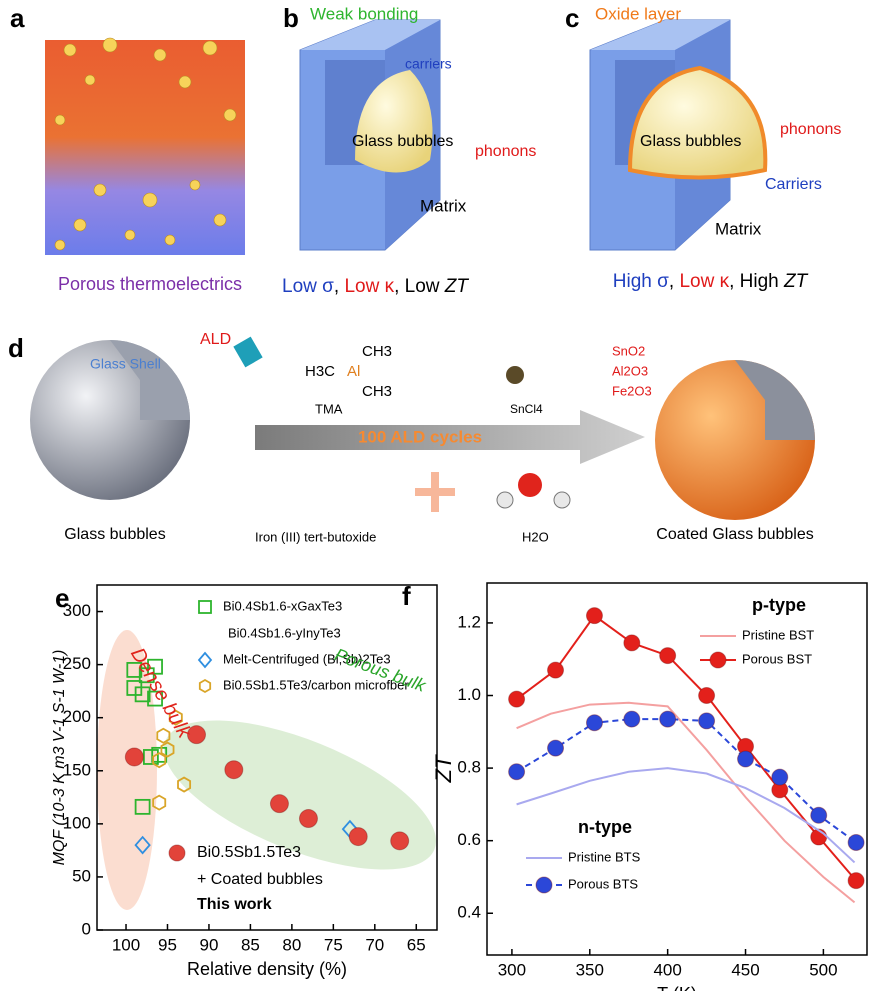 The width and height of the screenshot is (886, 996). Describe the element at coordinates (17, 18) in the screenshot. I see `panel-letter: a` at that location.